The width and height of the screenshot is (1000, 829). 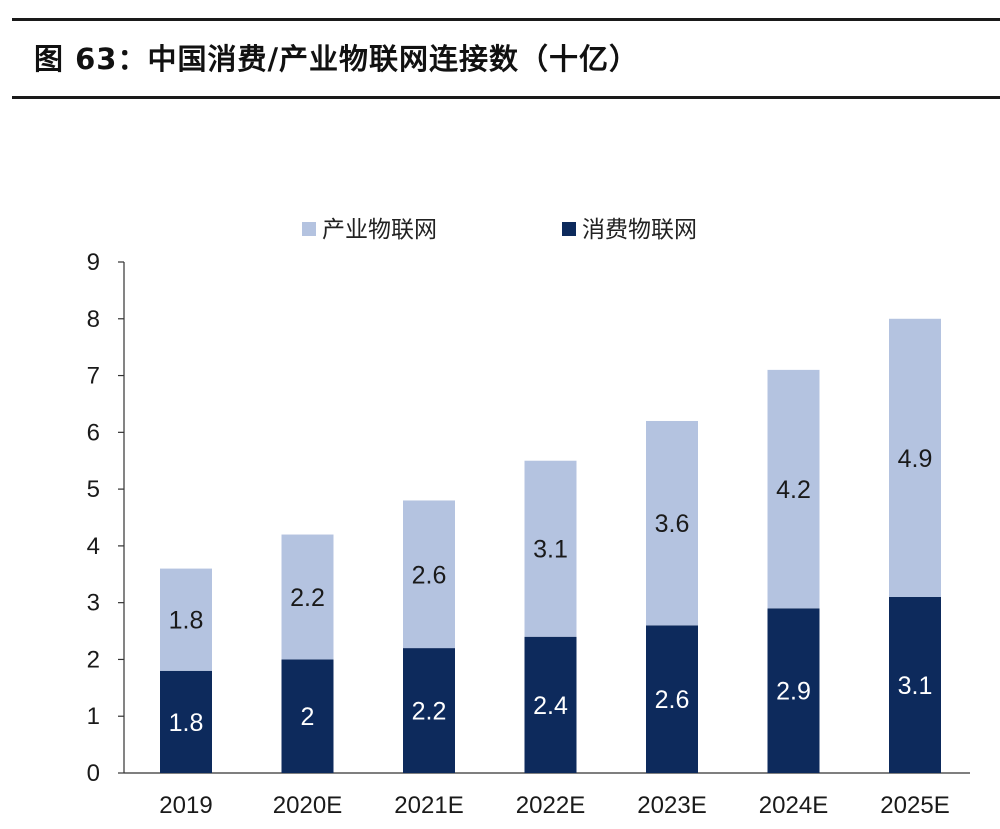 I want to click on figure-title: 图 63：中国消费/产业物联网连接数（十亿）, so click(x=337, y=59).